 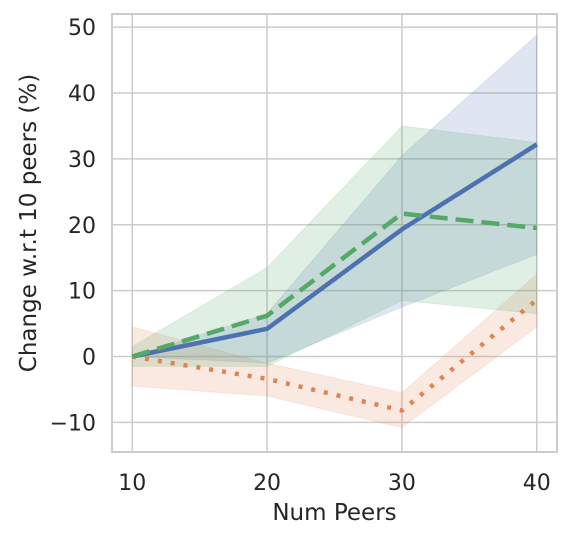 I want to click on y-tick-label: 50, so click(x=82, y=28).